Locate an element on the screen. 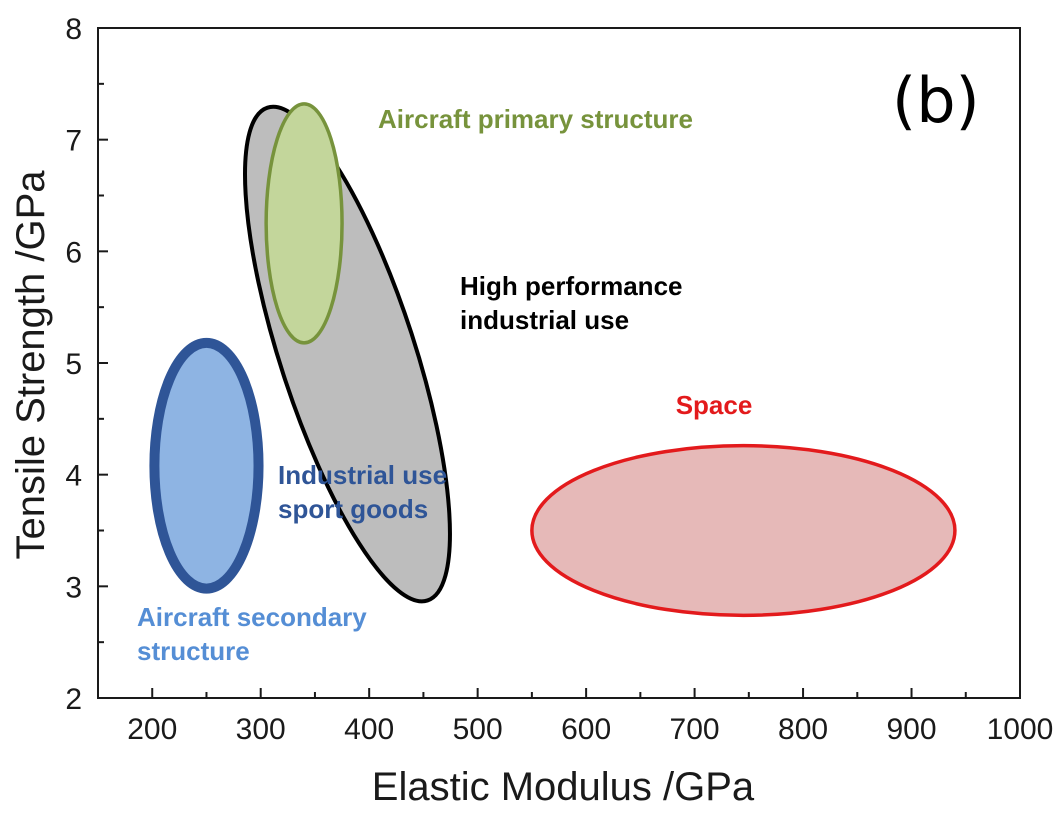 The image size is (1064, 822). x-tick-label: 600 is located at coordinates (586, 729).